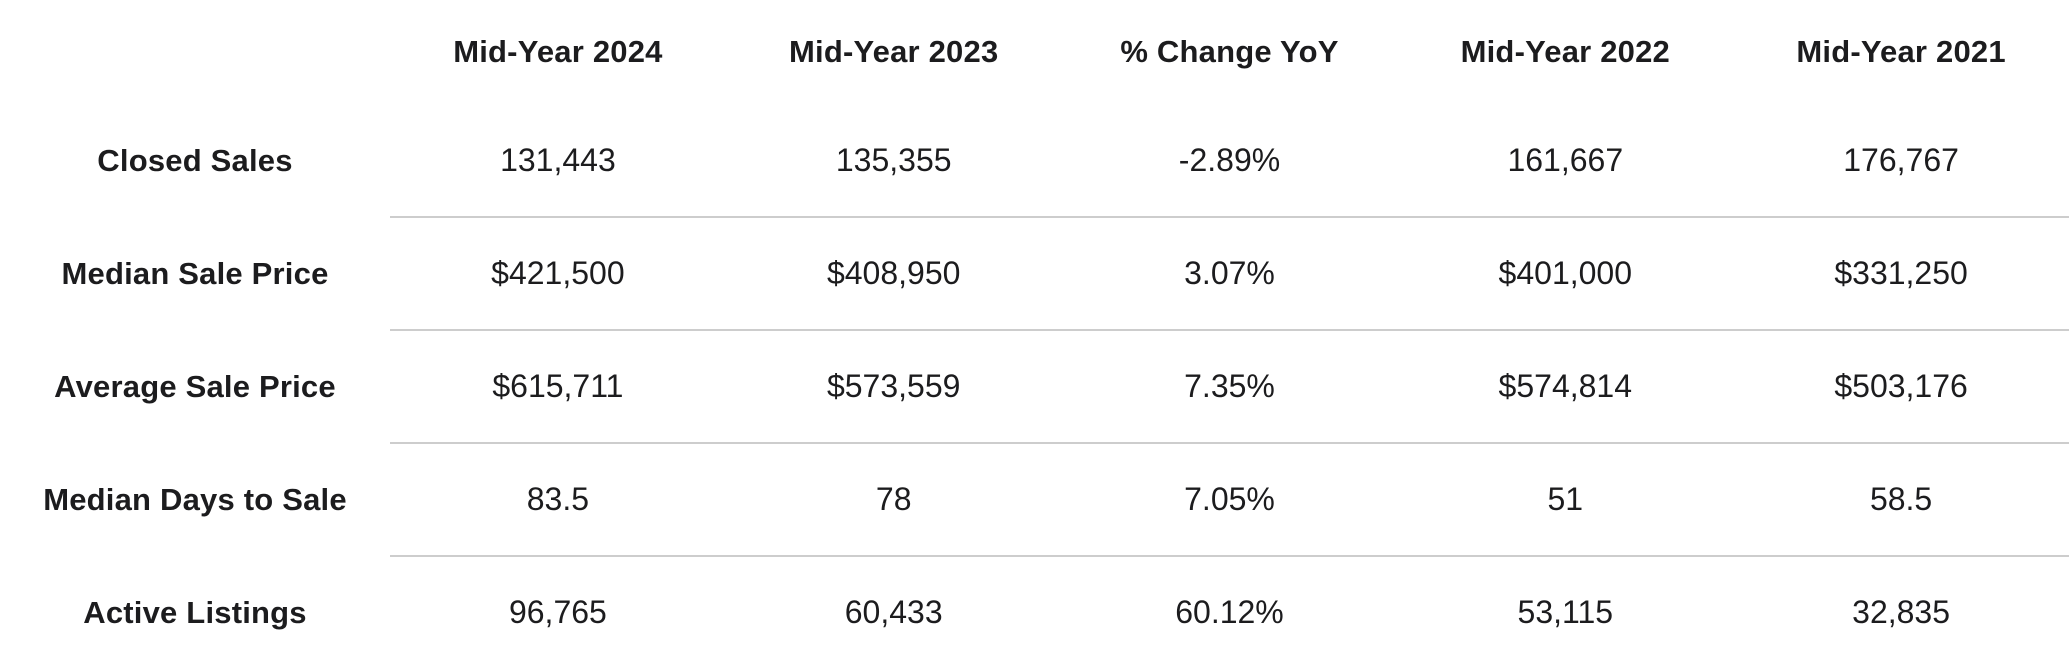 The height and width of the screenshot is (650, 2069). What do you see at coordinates (195, 160) in the screenshot?
I see `row-label: Closed Sales` at bounding box center [195, 160].